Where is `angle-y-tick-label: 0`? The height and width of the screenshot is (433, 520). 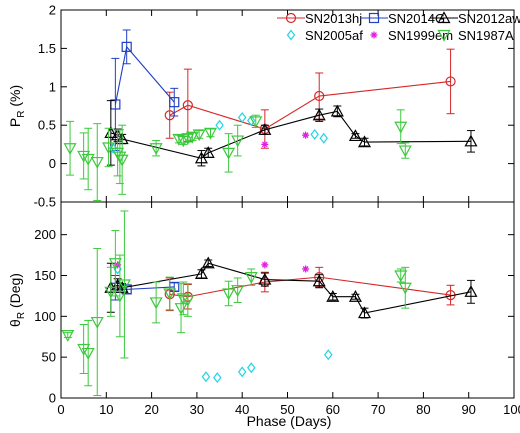 angle-y-tick-label: 0 is located at coordinates (52, 398).